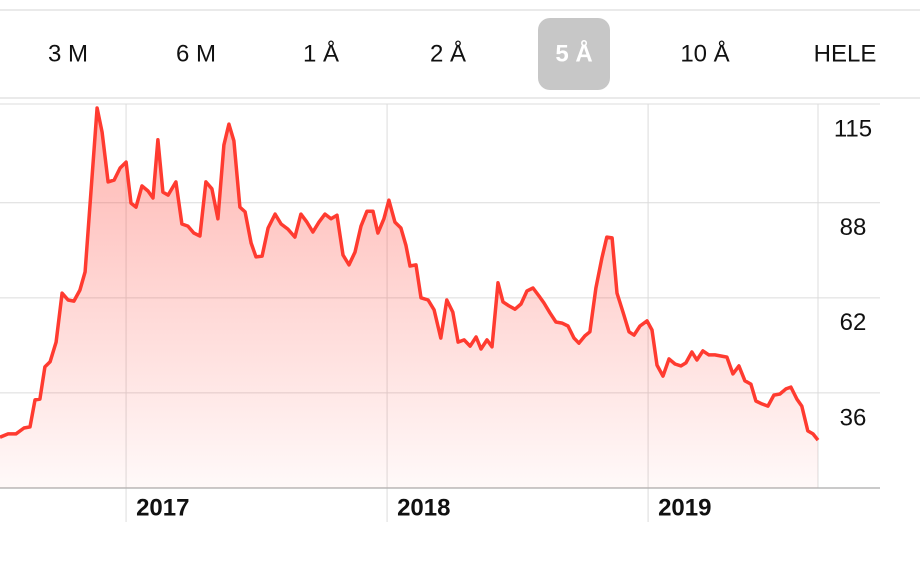 The height and width of the screenshot is (581, 920). I want to click on tab-label: 1 Å, so click(321, 53).